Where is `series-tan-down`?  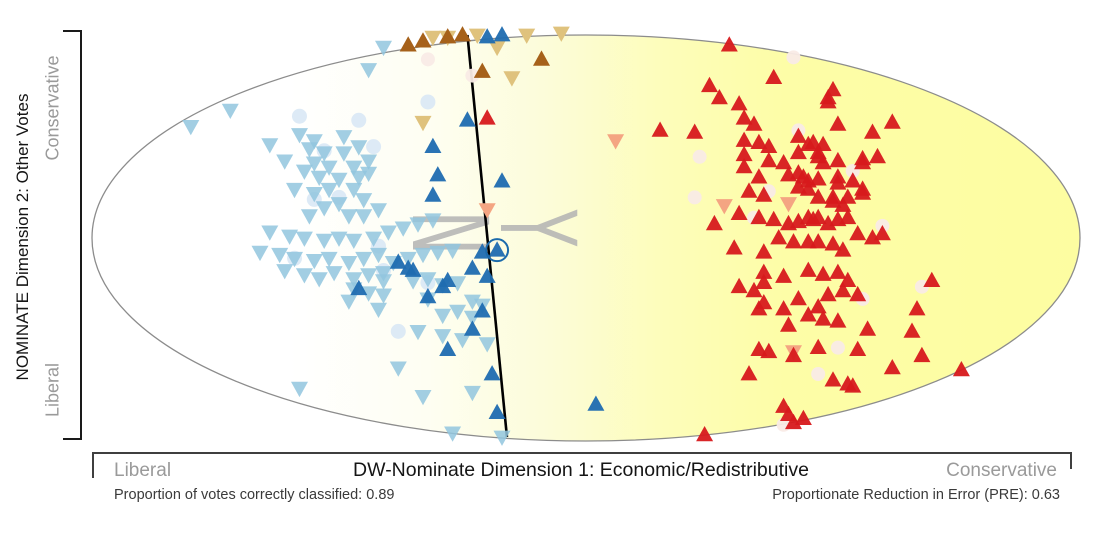
series-tan-down is located at coordinates (492, 79).